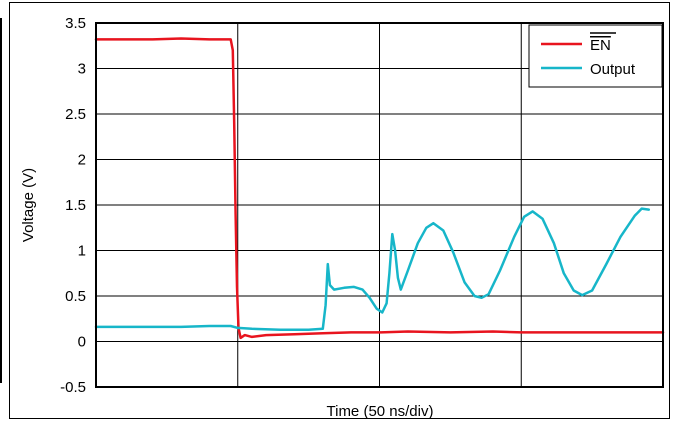  What do you see at coordinates (82, 251) in the screenshot?
I see `y-tick-label: 1` at bounding box center [82, 251].